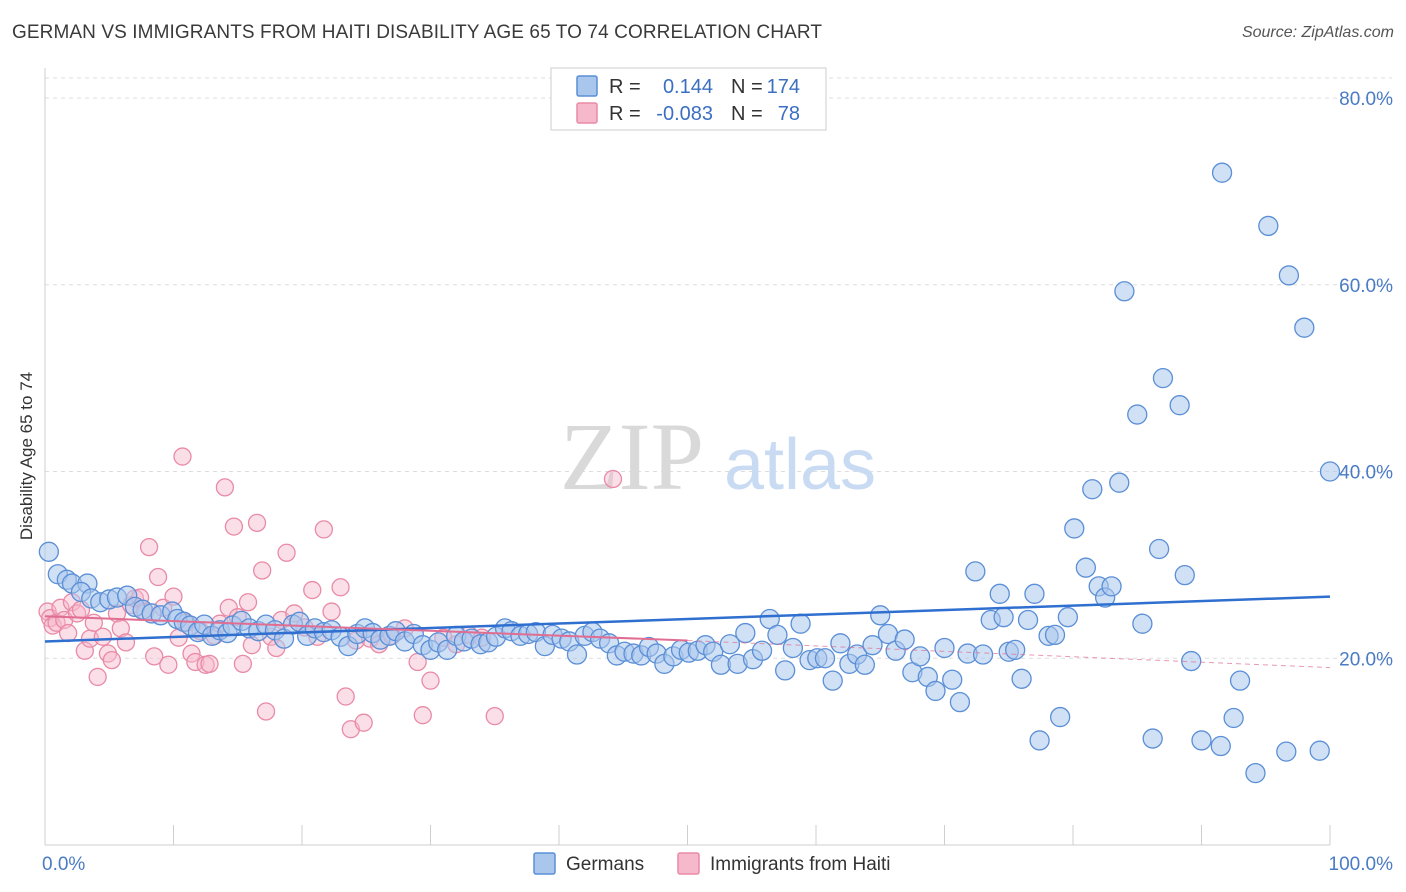 This screenshot has height=892, width=1406. What do you see at coordinates (1366, 659) in the screenshot?
I see `y-tick-label: 20.0%` at bounding box center [1366, 659].